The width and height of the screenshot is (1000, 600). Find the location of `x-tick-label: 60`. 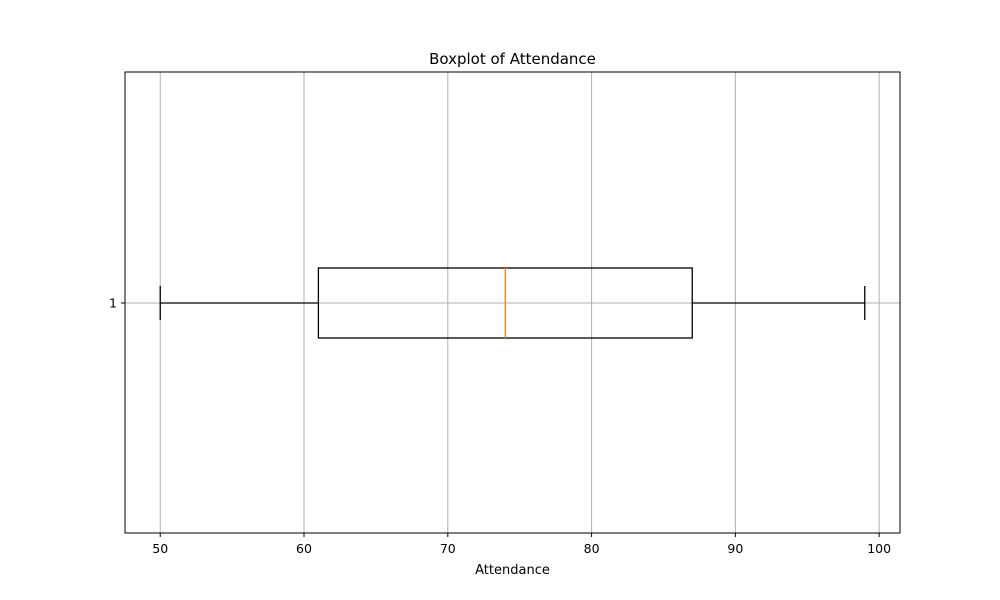

x-tick-label: 60 is located at coordinates (304, 548).